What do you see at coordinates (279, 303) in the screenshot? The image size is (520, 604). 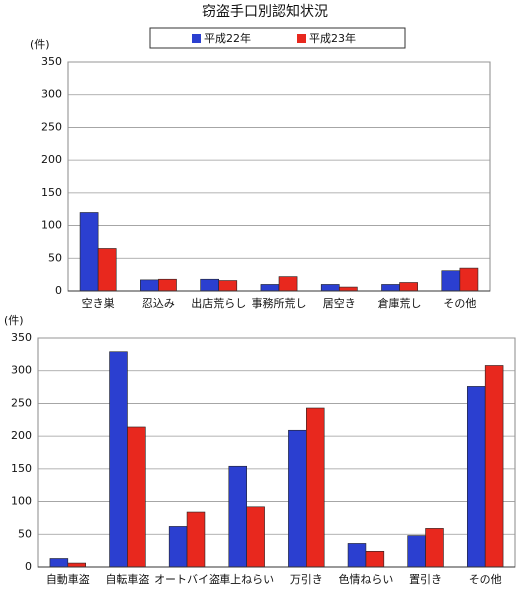 I see `x-tick-label: 事務所荒し` at bounding box center [279, 303].